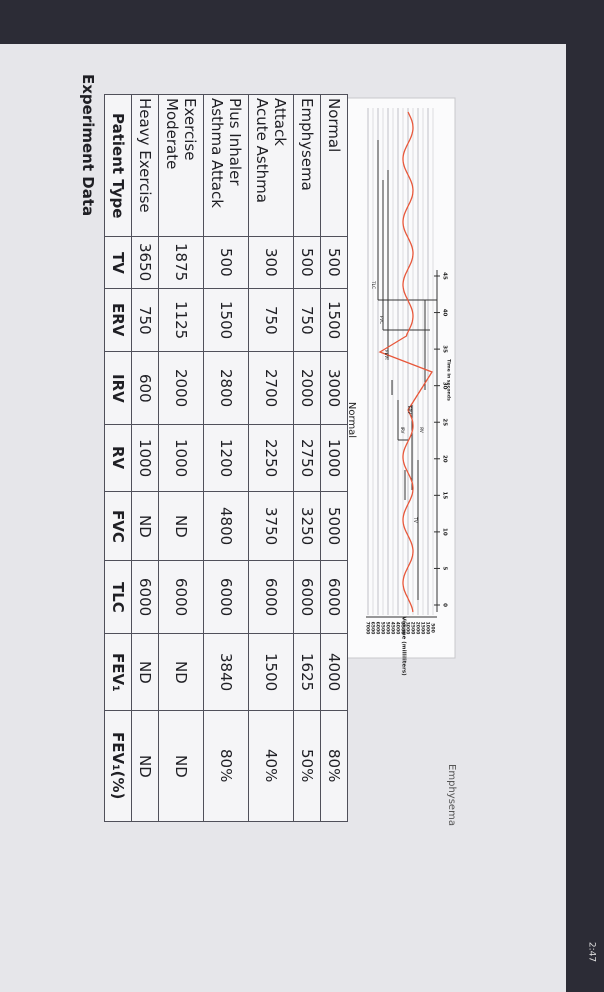 The width and height of the screenshot is (604, 992). What do you see at coordinates (307, 165) in the screenshot?
I see `patient-type: Emphysema` at bounding box center [307, 165].